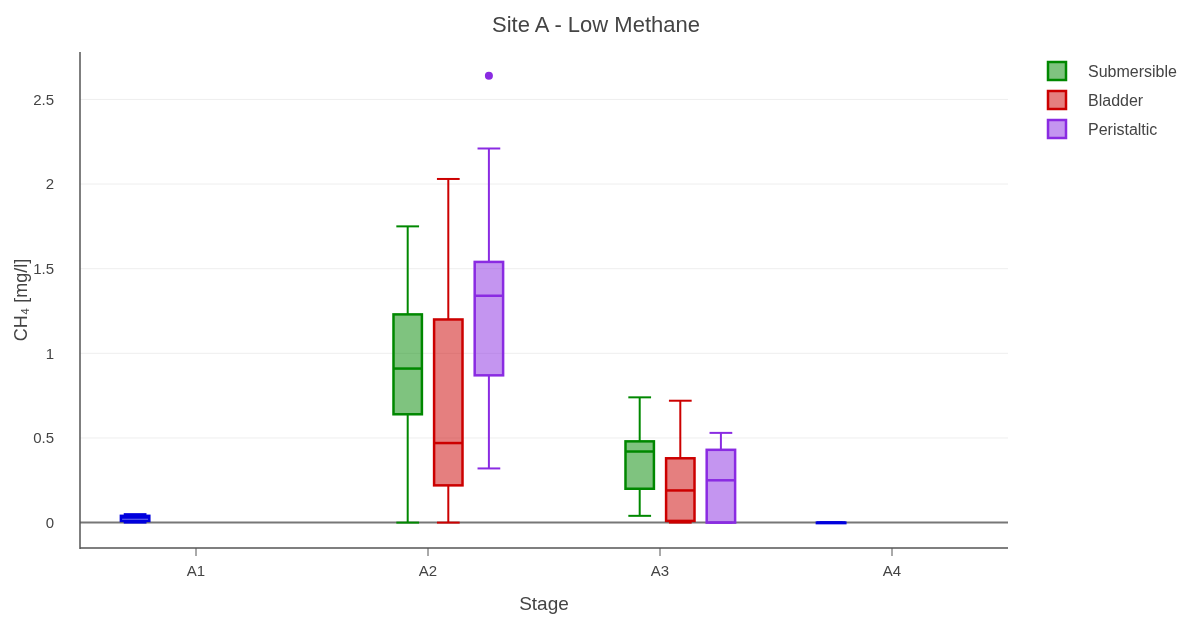  I want to click on y-axis-title: CH₄ [mg/l], so click(21, 300).